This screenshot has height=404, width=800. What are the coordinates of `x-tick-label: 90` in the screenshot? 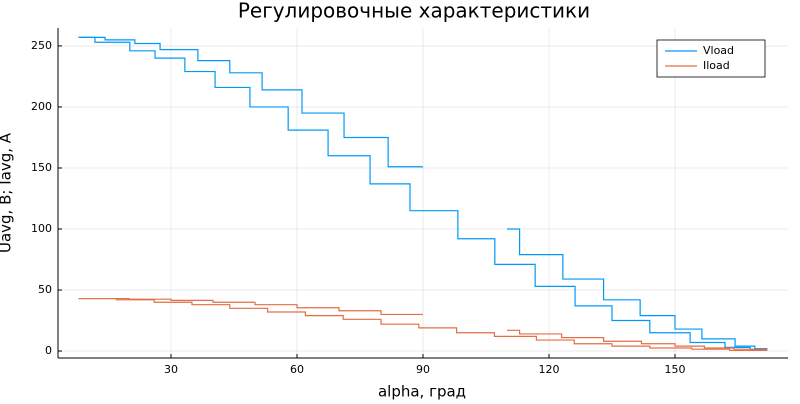 It's located at (423, 369).